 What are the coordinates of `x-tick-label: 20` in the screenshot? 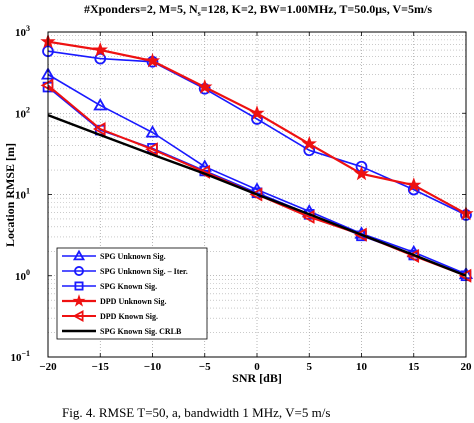 It's located at (467, 367).